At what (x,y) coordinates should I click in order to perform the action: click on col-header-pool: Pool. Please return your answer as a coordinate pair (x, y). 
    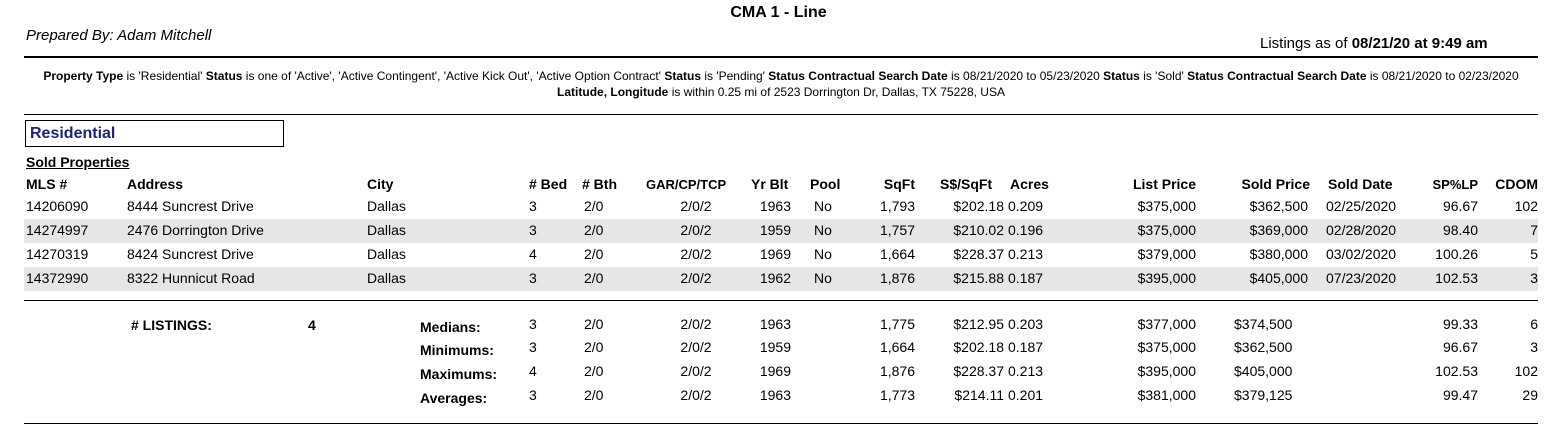
    Looking at the image, I should click on (825, 184).